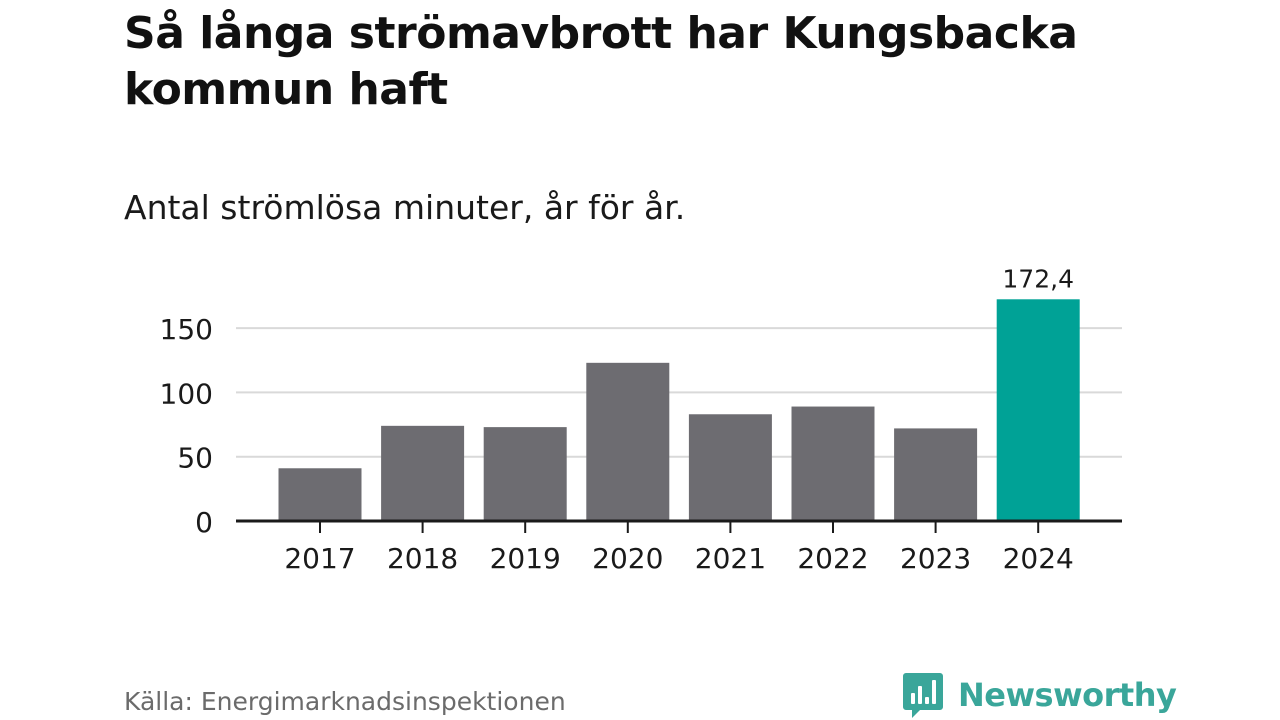 The height and width of the screenshot is (720, 1280). I want to click on x-tick-label: 2022, so click(832, 558).